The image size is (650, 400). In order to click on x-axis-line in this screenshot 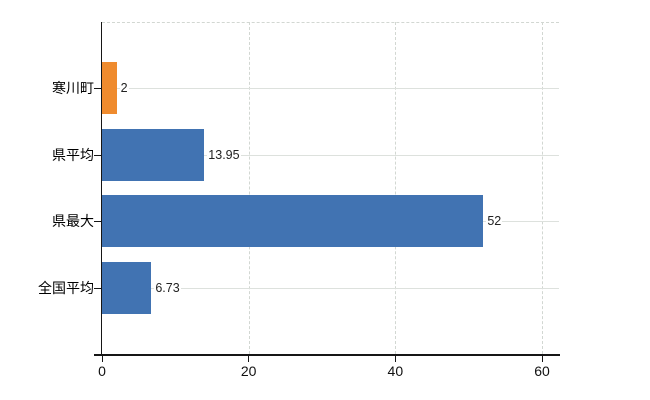, I will do `click(327, 355)`.